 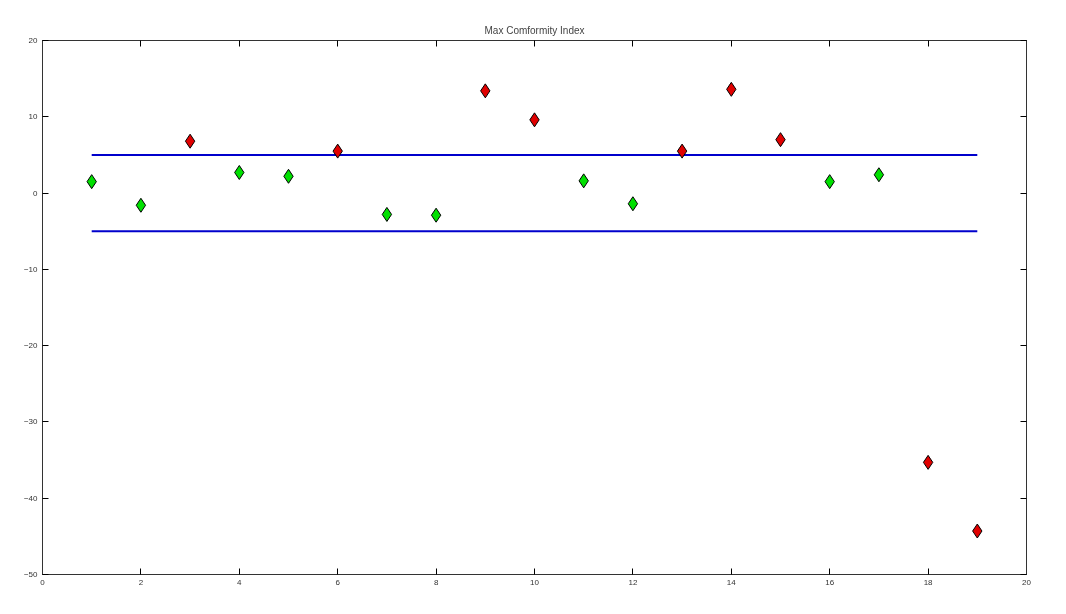 I want to click on x-tick-label: 10, so click(x=535, y=582).